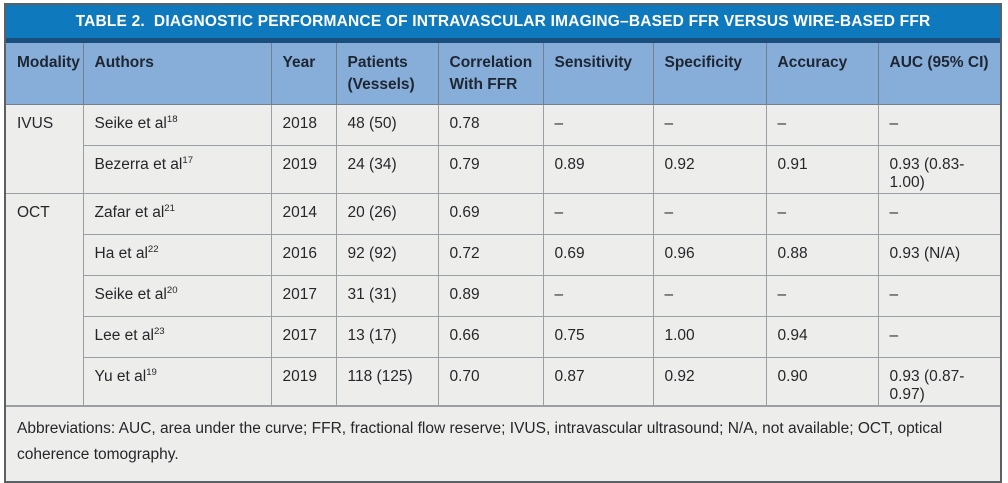 The image size is (1008, 483). What do you see at coordinates (303, 213) in the screenshot?
I see `year-cell: 2014` at bounding box center [303, 213].